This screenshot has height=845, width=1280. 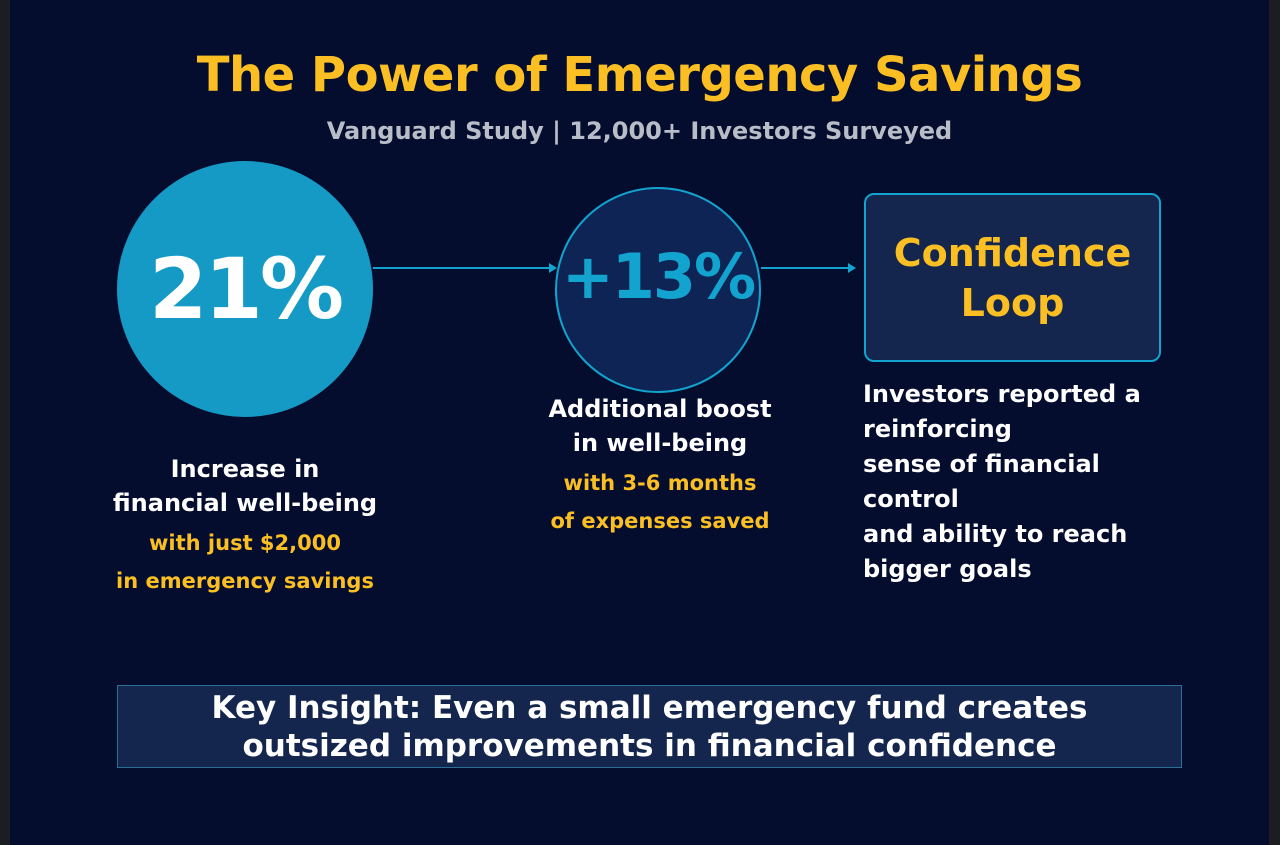 I want to click on caption-line: Increase in, so click(x=245, y=469).